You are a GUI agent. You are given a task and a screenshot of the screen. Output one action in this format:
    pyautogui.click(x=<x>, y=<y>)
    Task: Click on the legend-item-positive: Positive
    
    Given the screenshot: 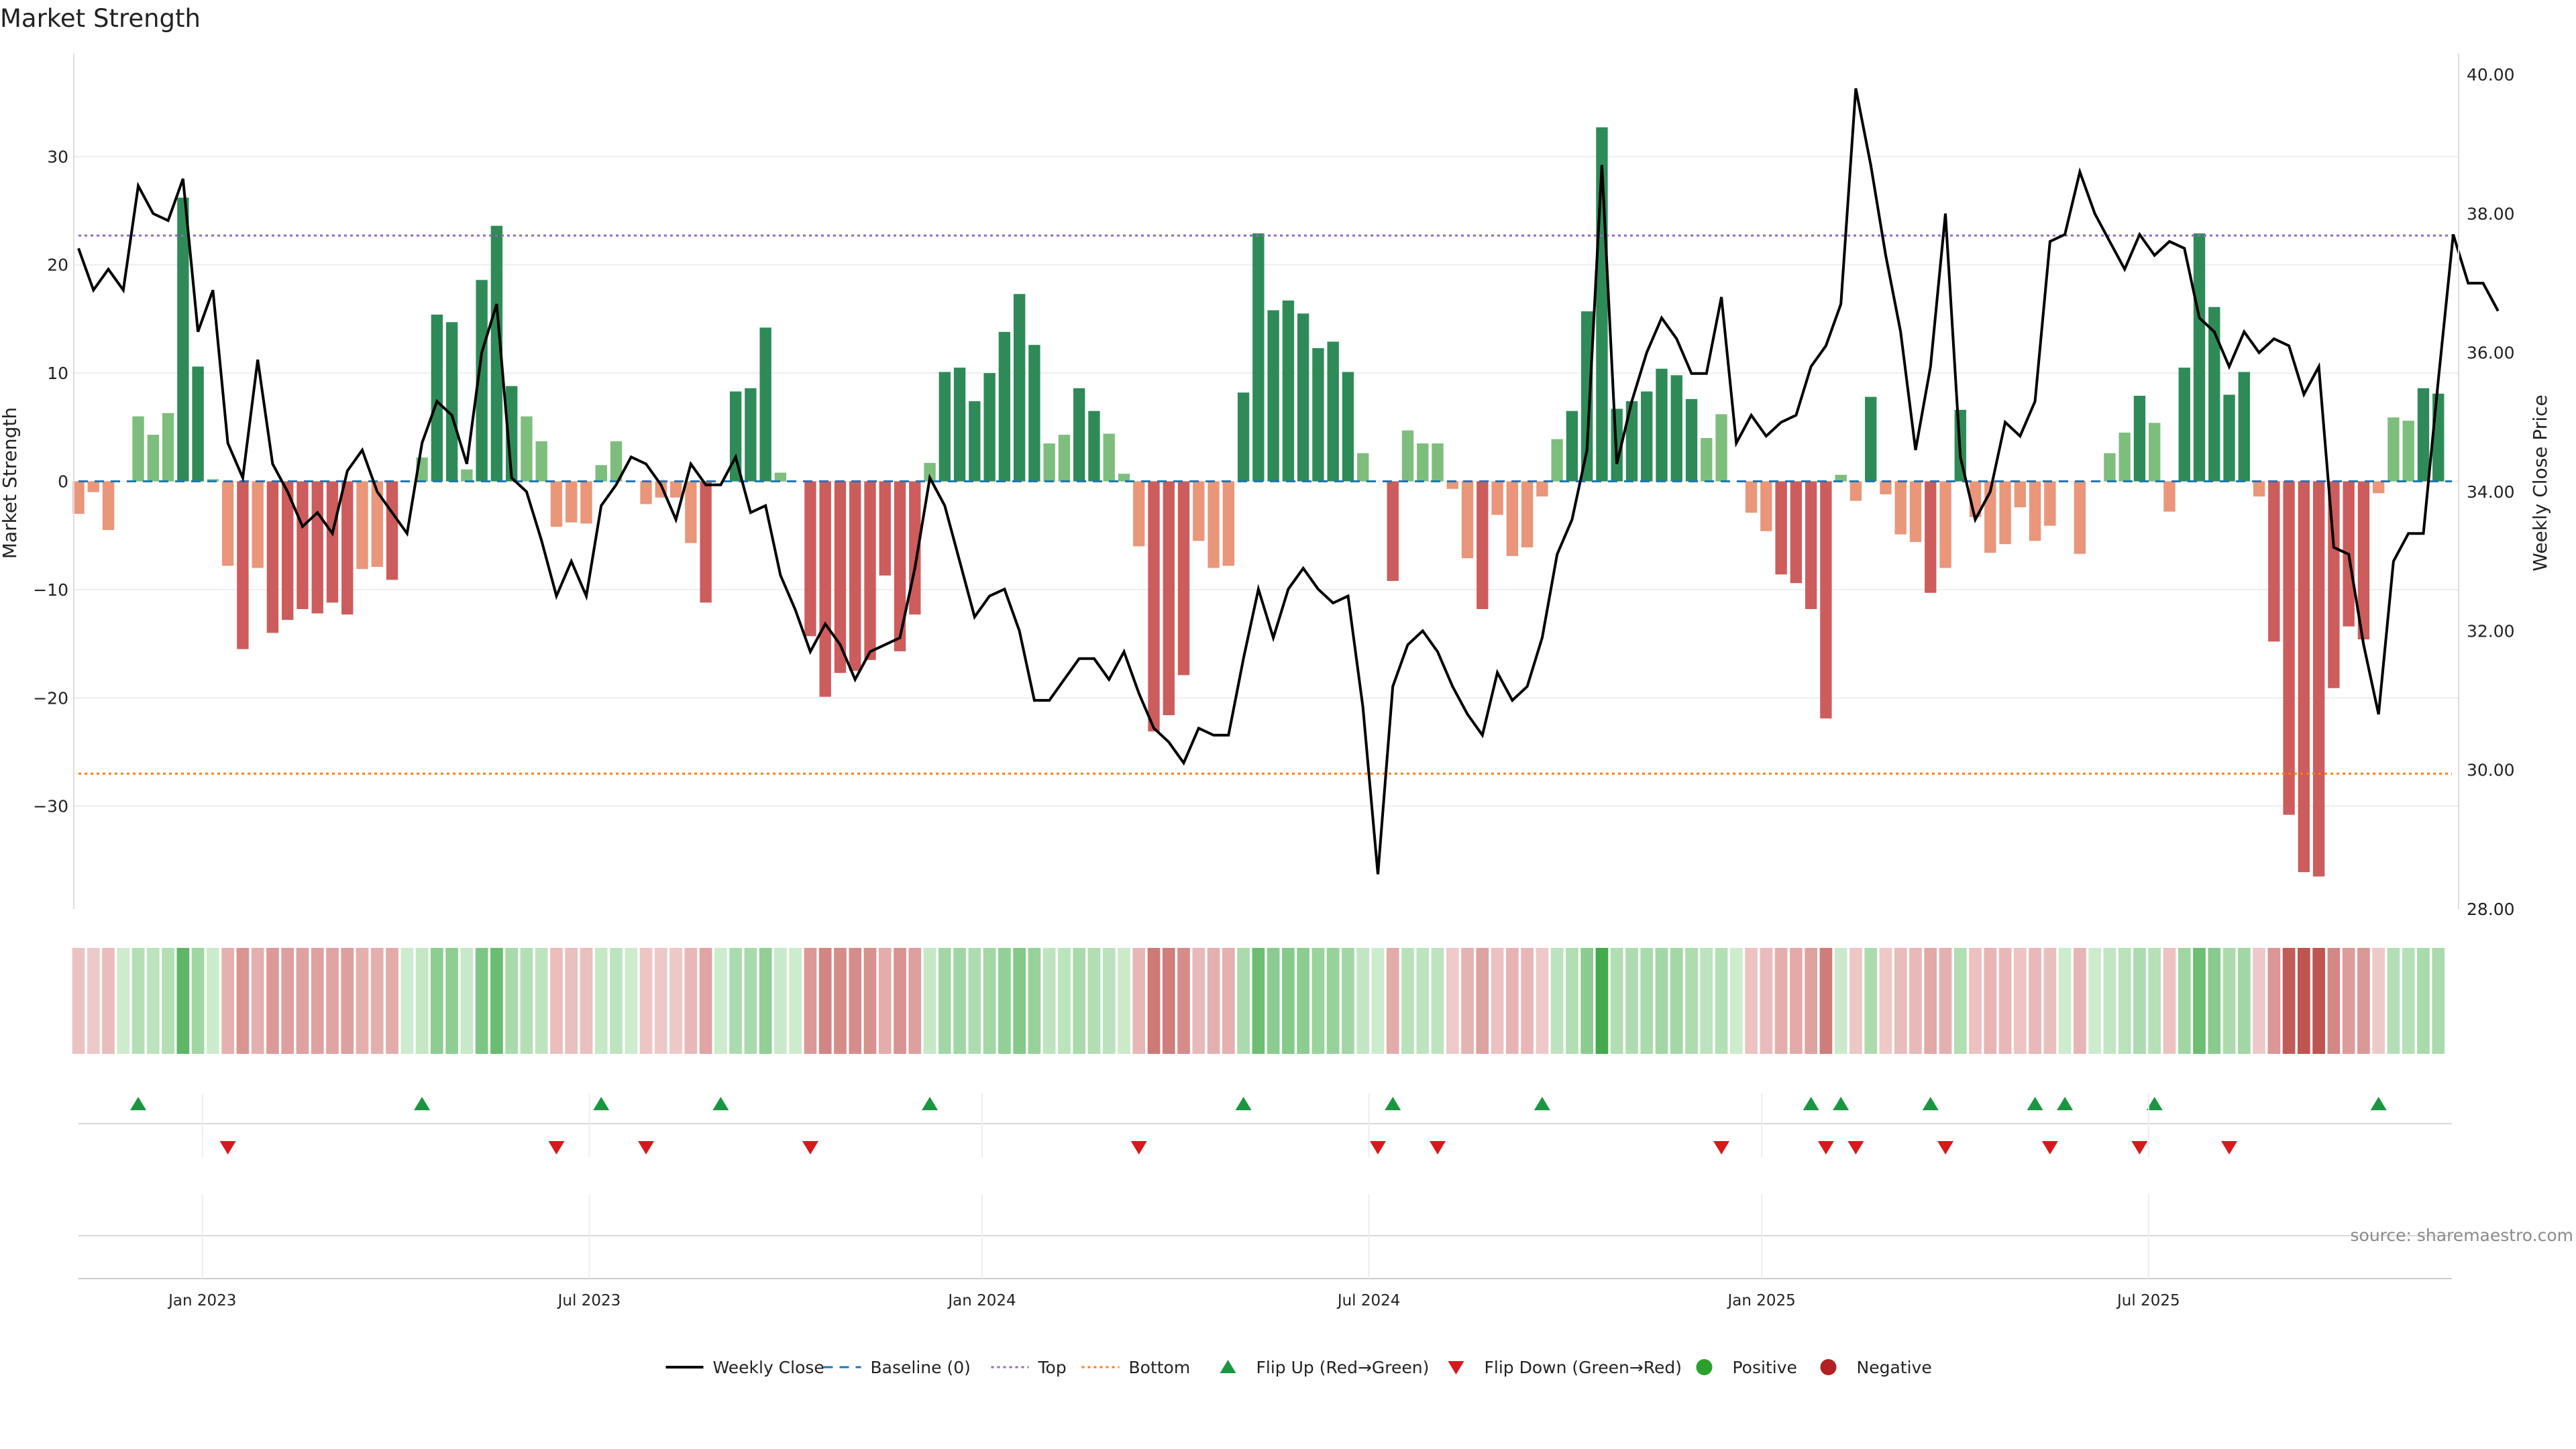 What is the action you would take?
    pyautogui.click(x=1746, y=1367)
    